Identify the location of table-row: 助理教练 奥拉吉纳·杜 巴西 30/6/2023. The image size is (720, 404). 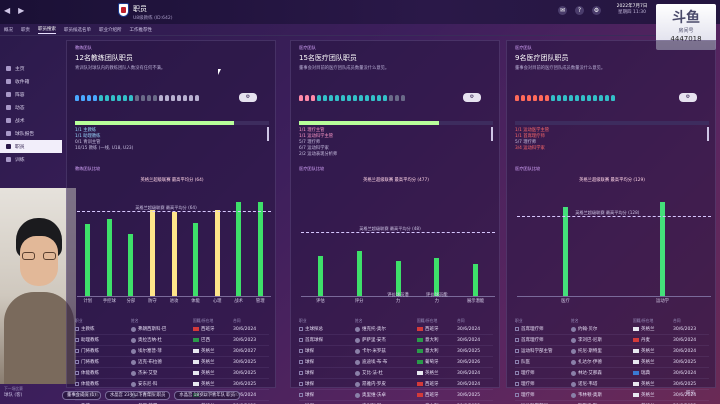
(172, 340).